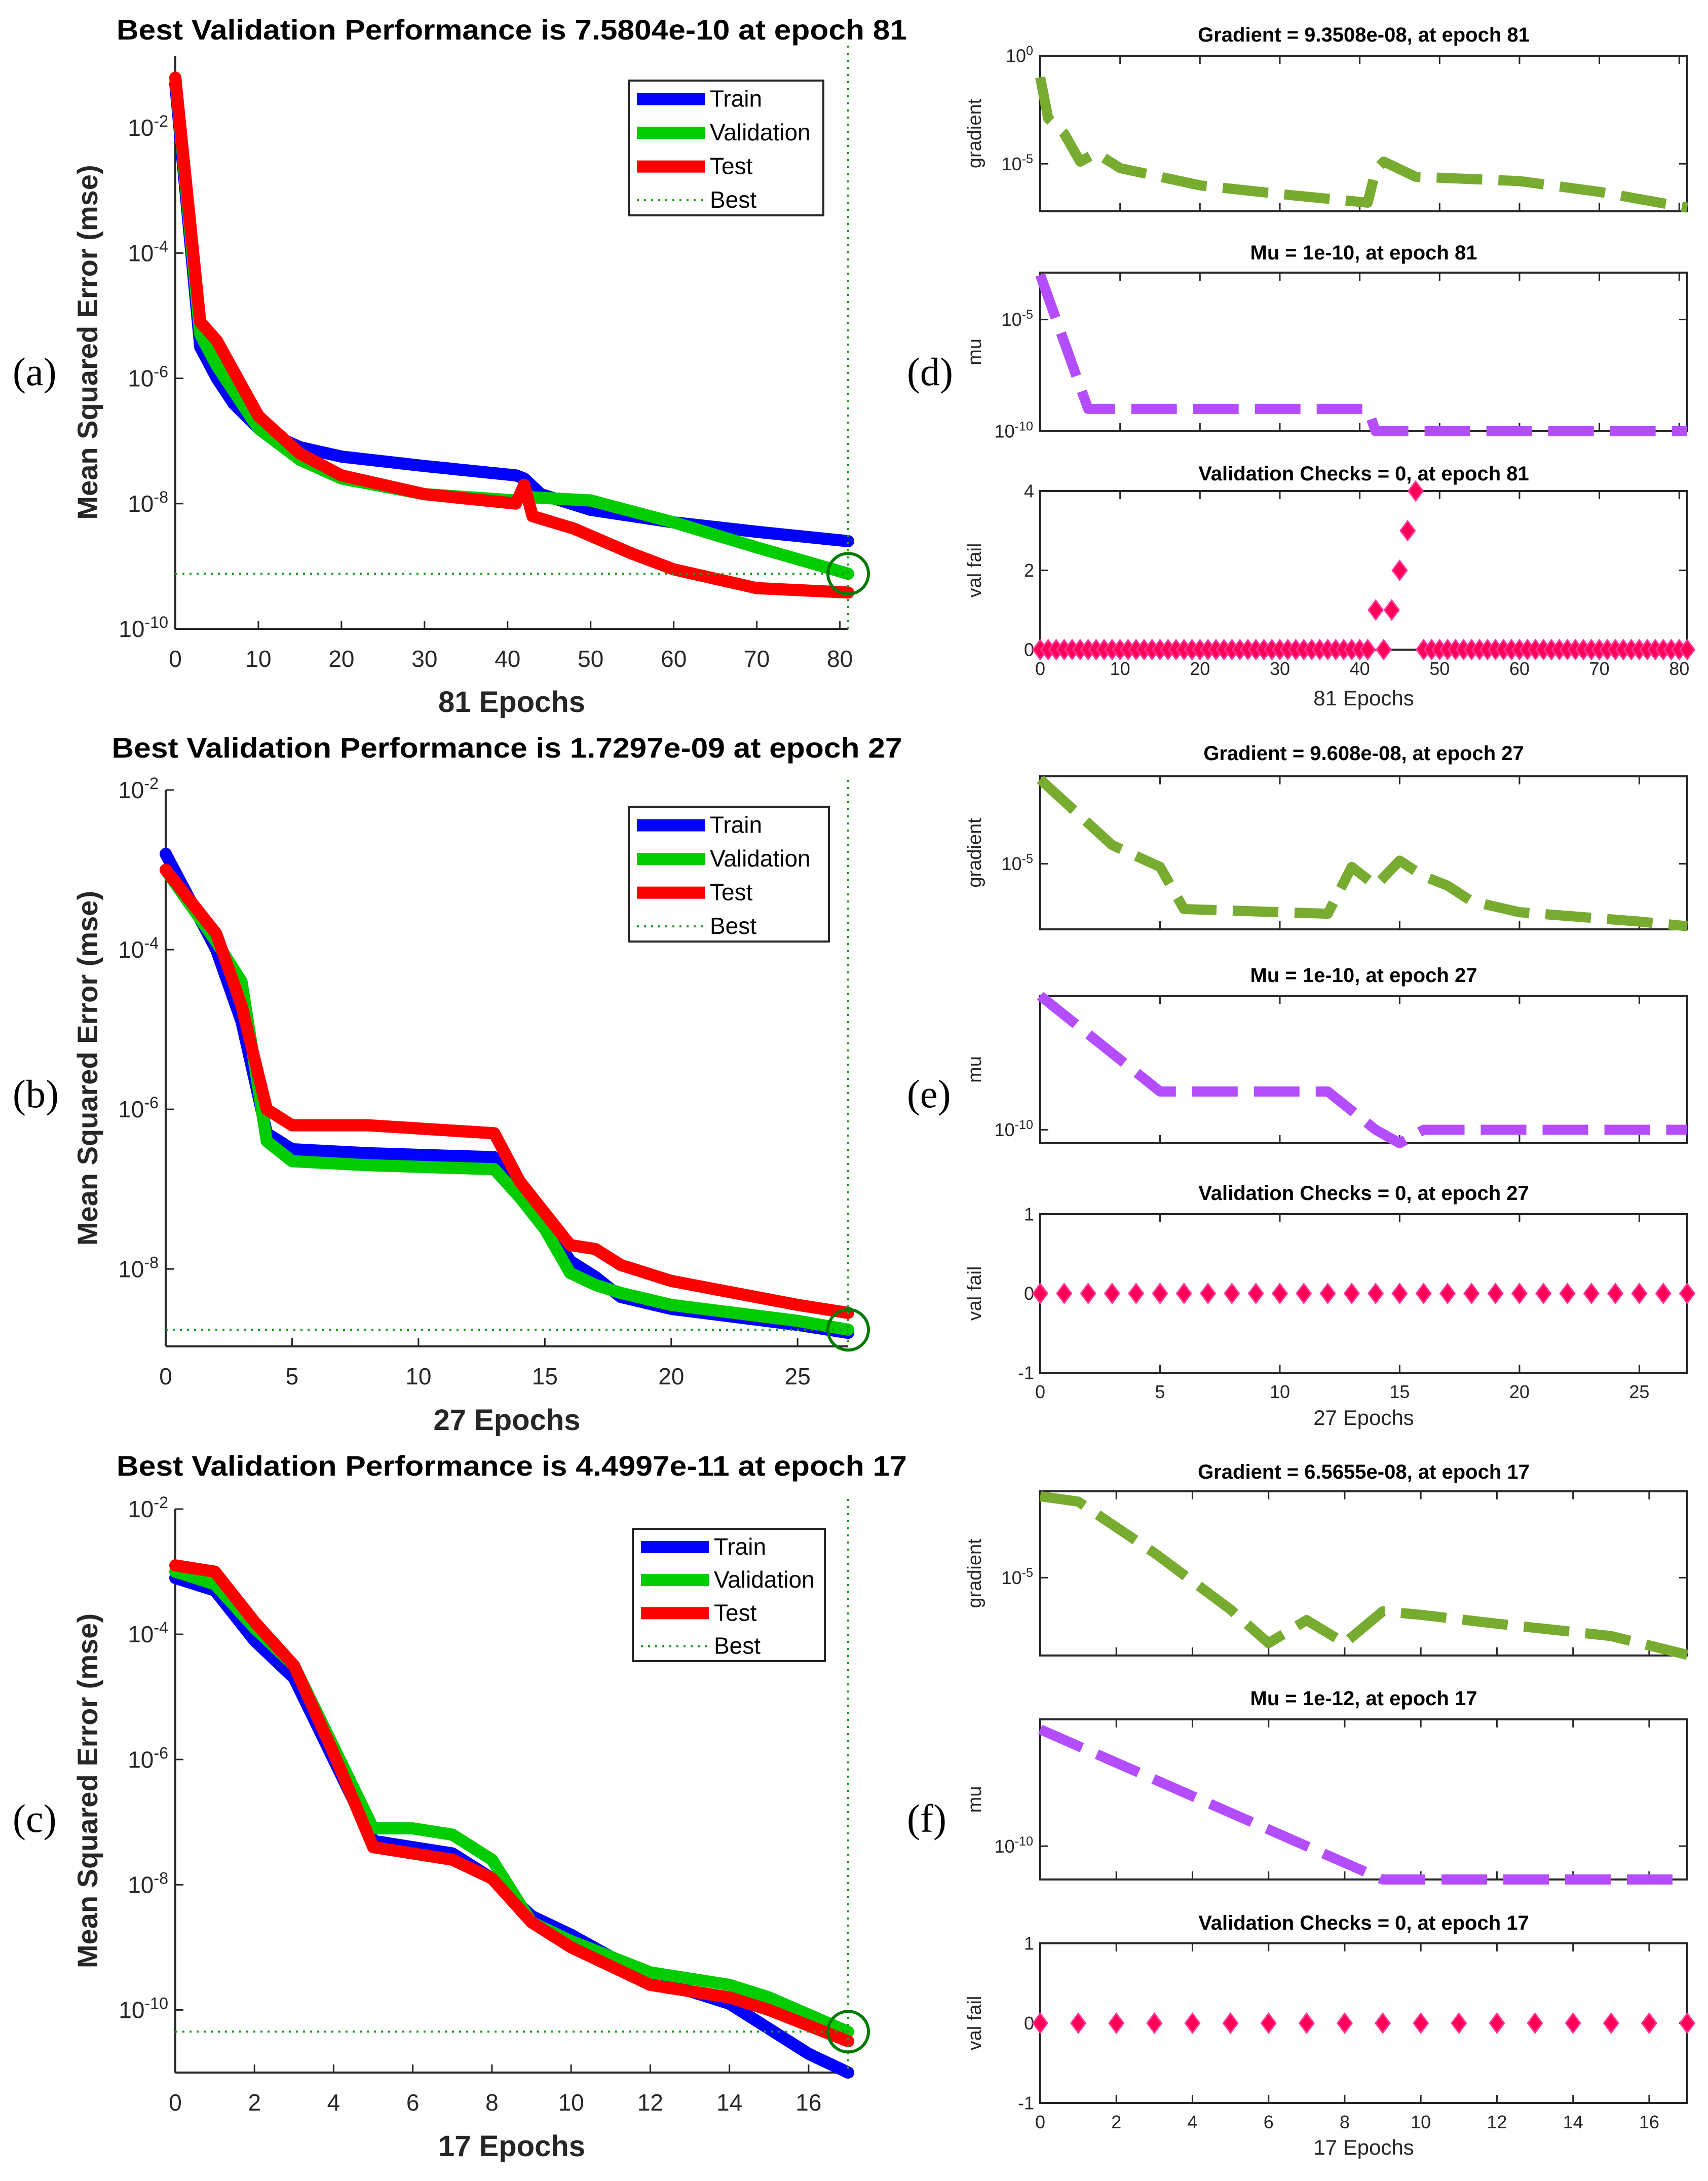 This screenshot has height=2181, width=1708. I want to click on mu-line, so click(1362, 1070).